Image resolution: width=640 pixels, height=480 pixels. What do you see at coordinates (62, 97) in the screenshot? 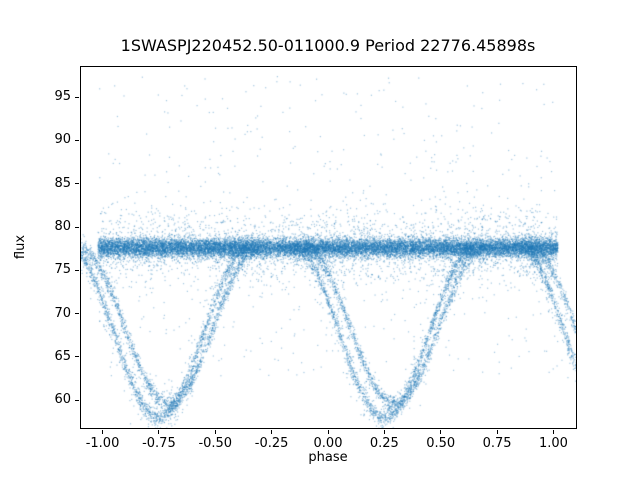
I see `y-tick-label: 95` at bounding box center [62, 97].